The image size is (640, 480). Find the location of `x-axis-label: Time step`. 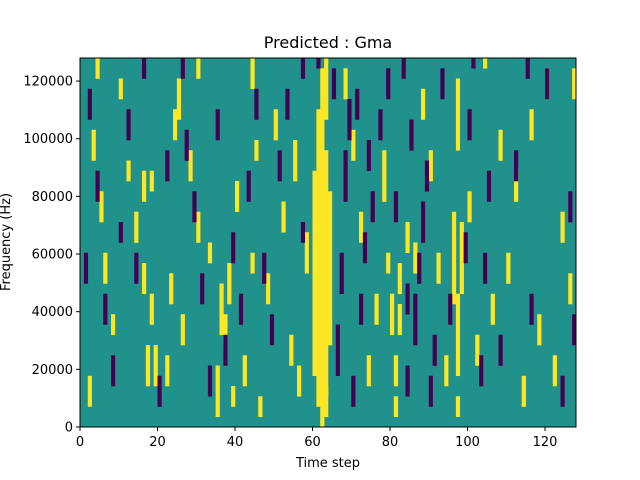

x-axis-label: Time step is located at coordinates (327, 463).